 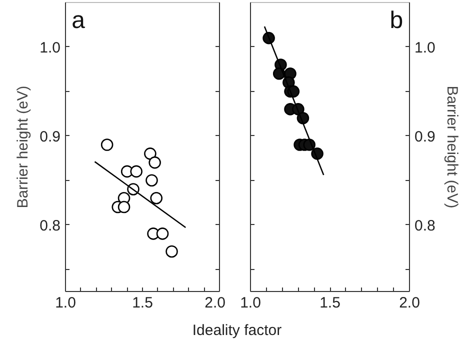 What do you see at coordinates (425, 47) in the screenshot?
I see `y2-tick-label: 1.0` at bounding box center [425, 47].